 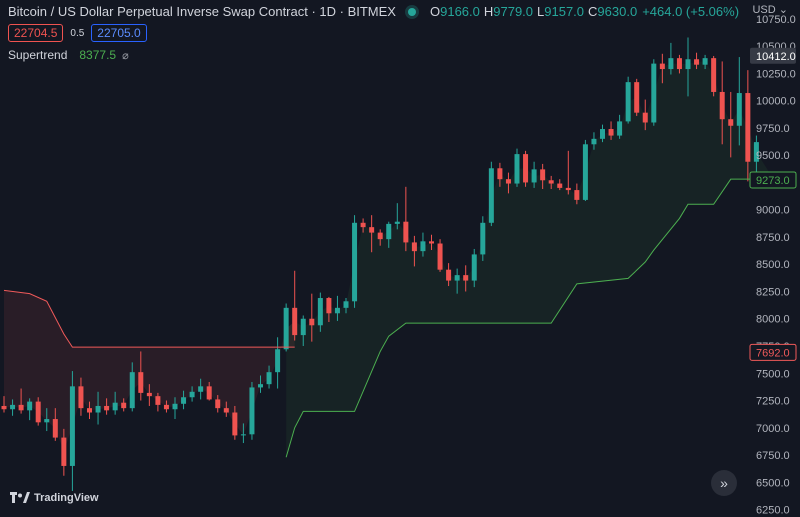 I want to click on y-tick-label: 9000.0, so click(x=773, y=211).